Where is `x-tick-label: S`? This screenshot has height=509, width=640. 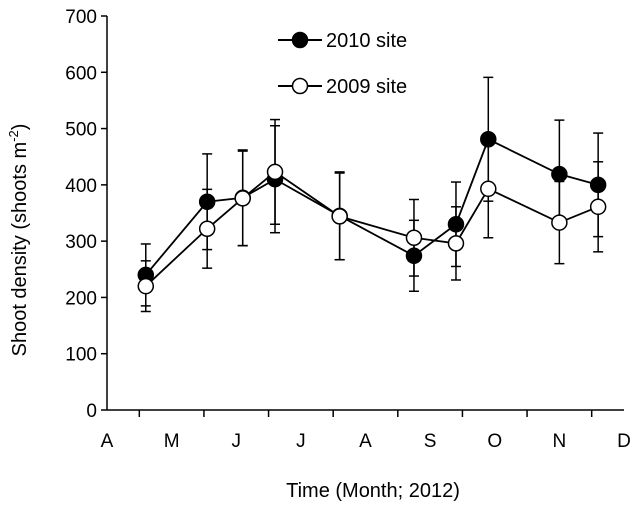 x-tick-label: S is located at coordinates (430, 441).